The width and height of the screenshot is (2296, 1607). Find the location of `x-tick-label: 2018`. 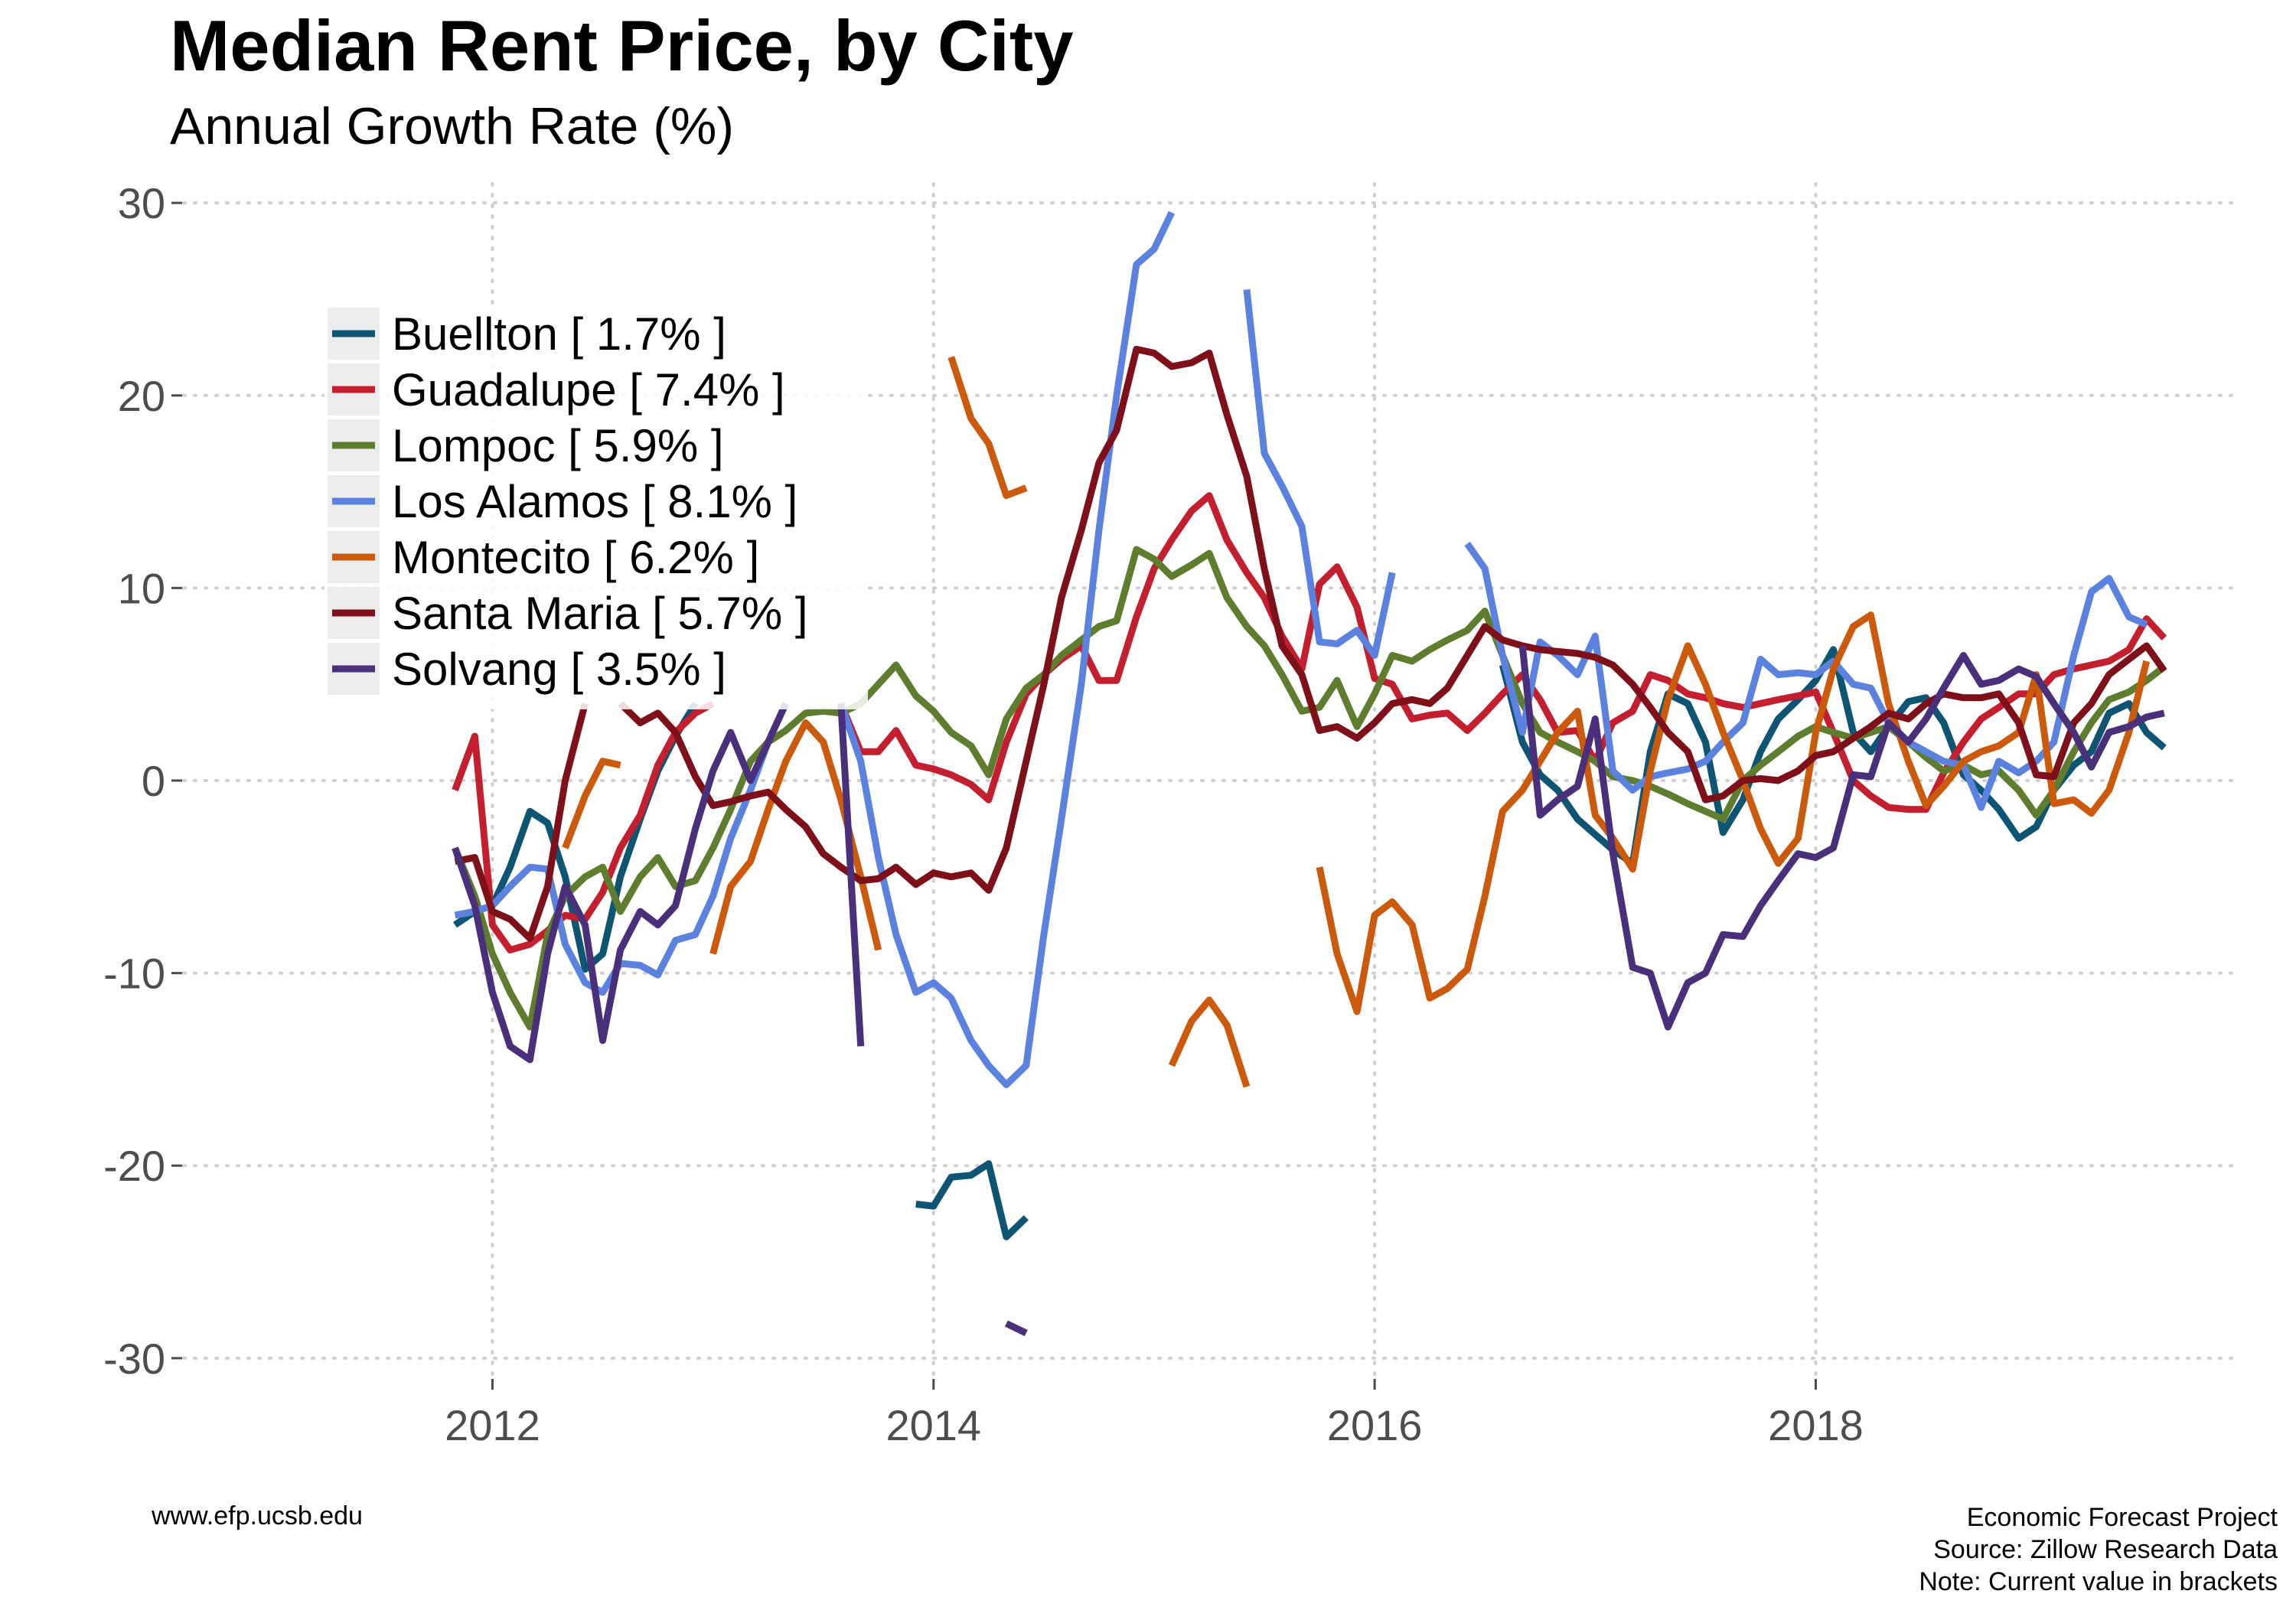

x-tick-label: 2018 is located at coordinates (1816, 1425).